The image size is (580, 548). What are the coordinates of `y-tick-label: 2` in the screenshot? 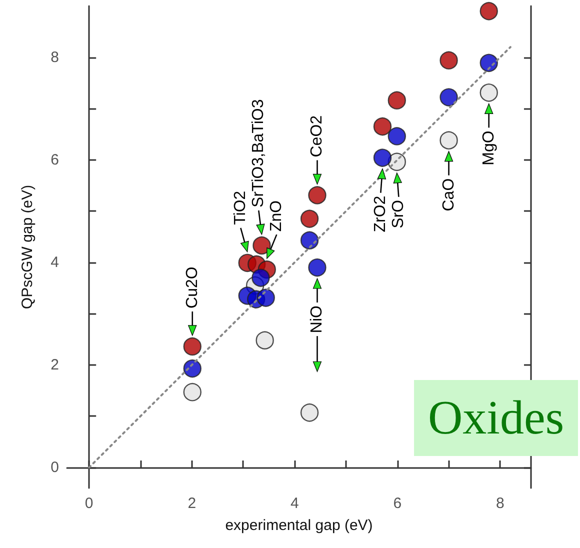 It's located at (54, 365).